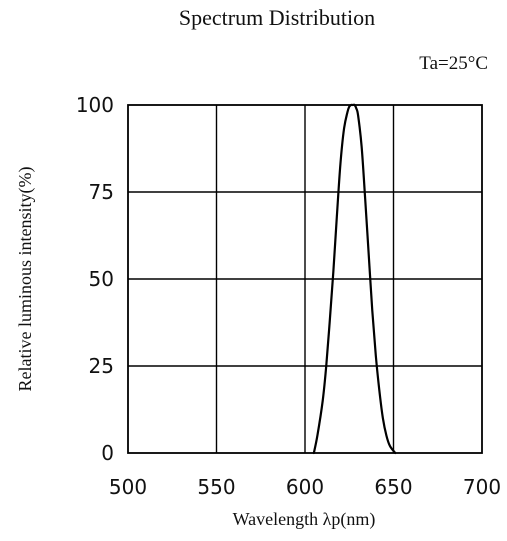 The image size is (507, 541). What do you see at coordinates (101, 366) in the screenshot?
I see `y-tick-label: 25` at bounding box center [101, 366].